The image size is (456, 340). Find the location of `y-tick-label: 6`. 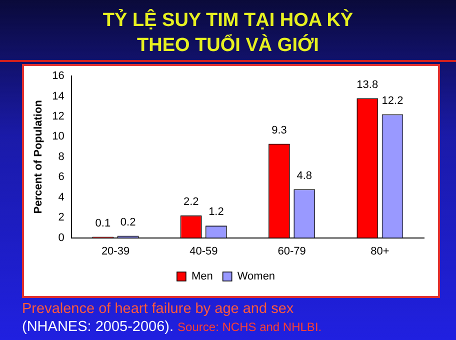

y-tick-label: 6 is located at coordinates (61, 177).